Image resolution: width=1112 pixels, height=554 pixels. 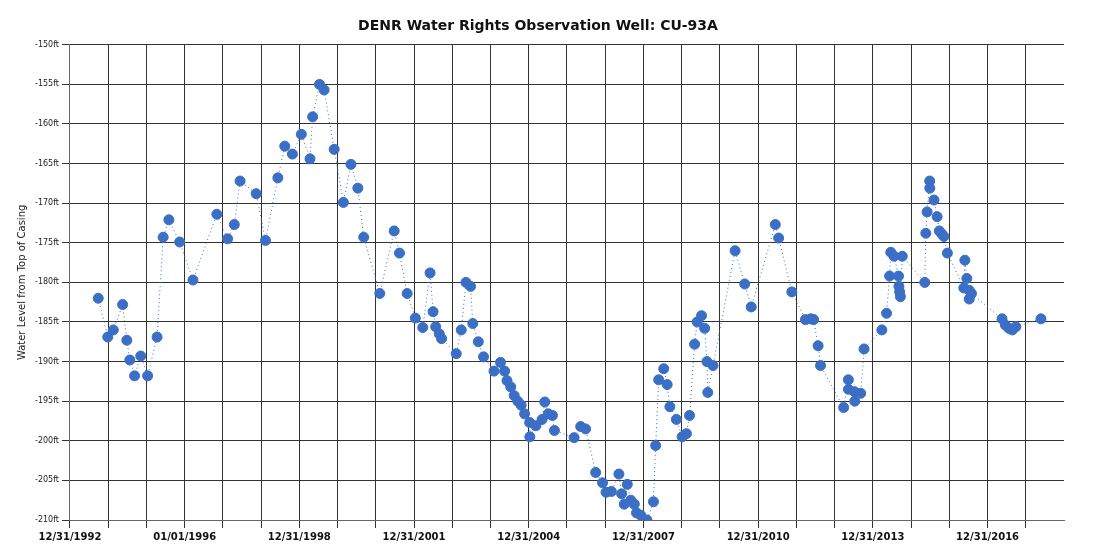 What do you see at coordinates (47, 401) in the screenshot?
I see `y-tick-label: -195ft` at bounding box center [47, 401].